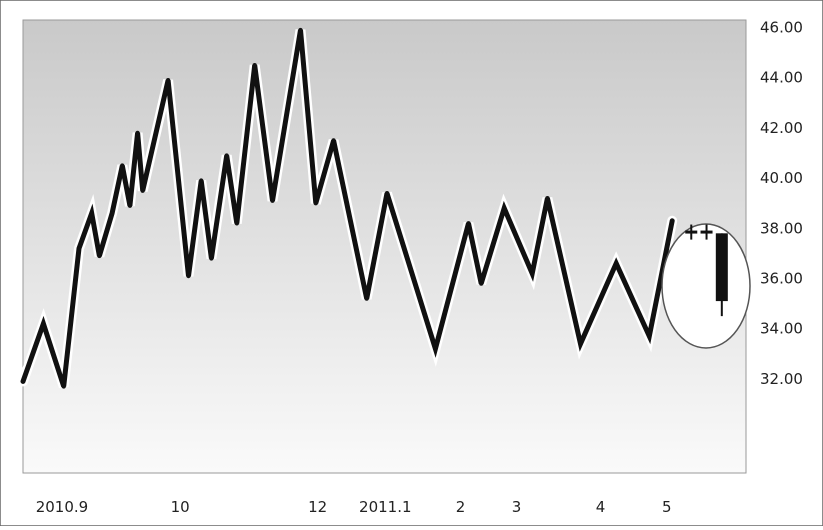 The width and height of the screenshot is (823, 530). What do you see at coordinates (180, 507) in the screenshot?
I see `x-tick-label: 10` at bounding box center [180, 507].